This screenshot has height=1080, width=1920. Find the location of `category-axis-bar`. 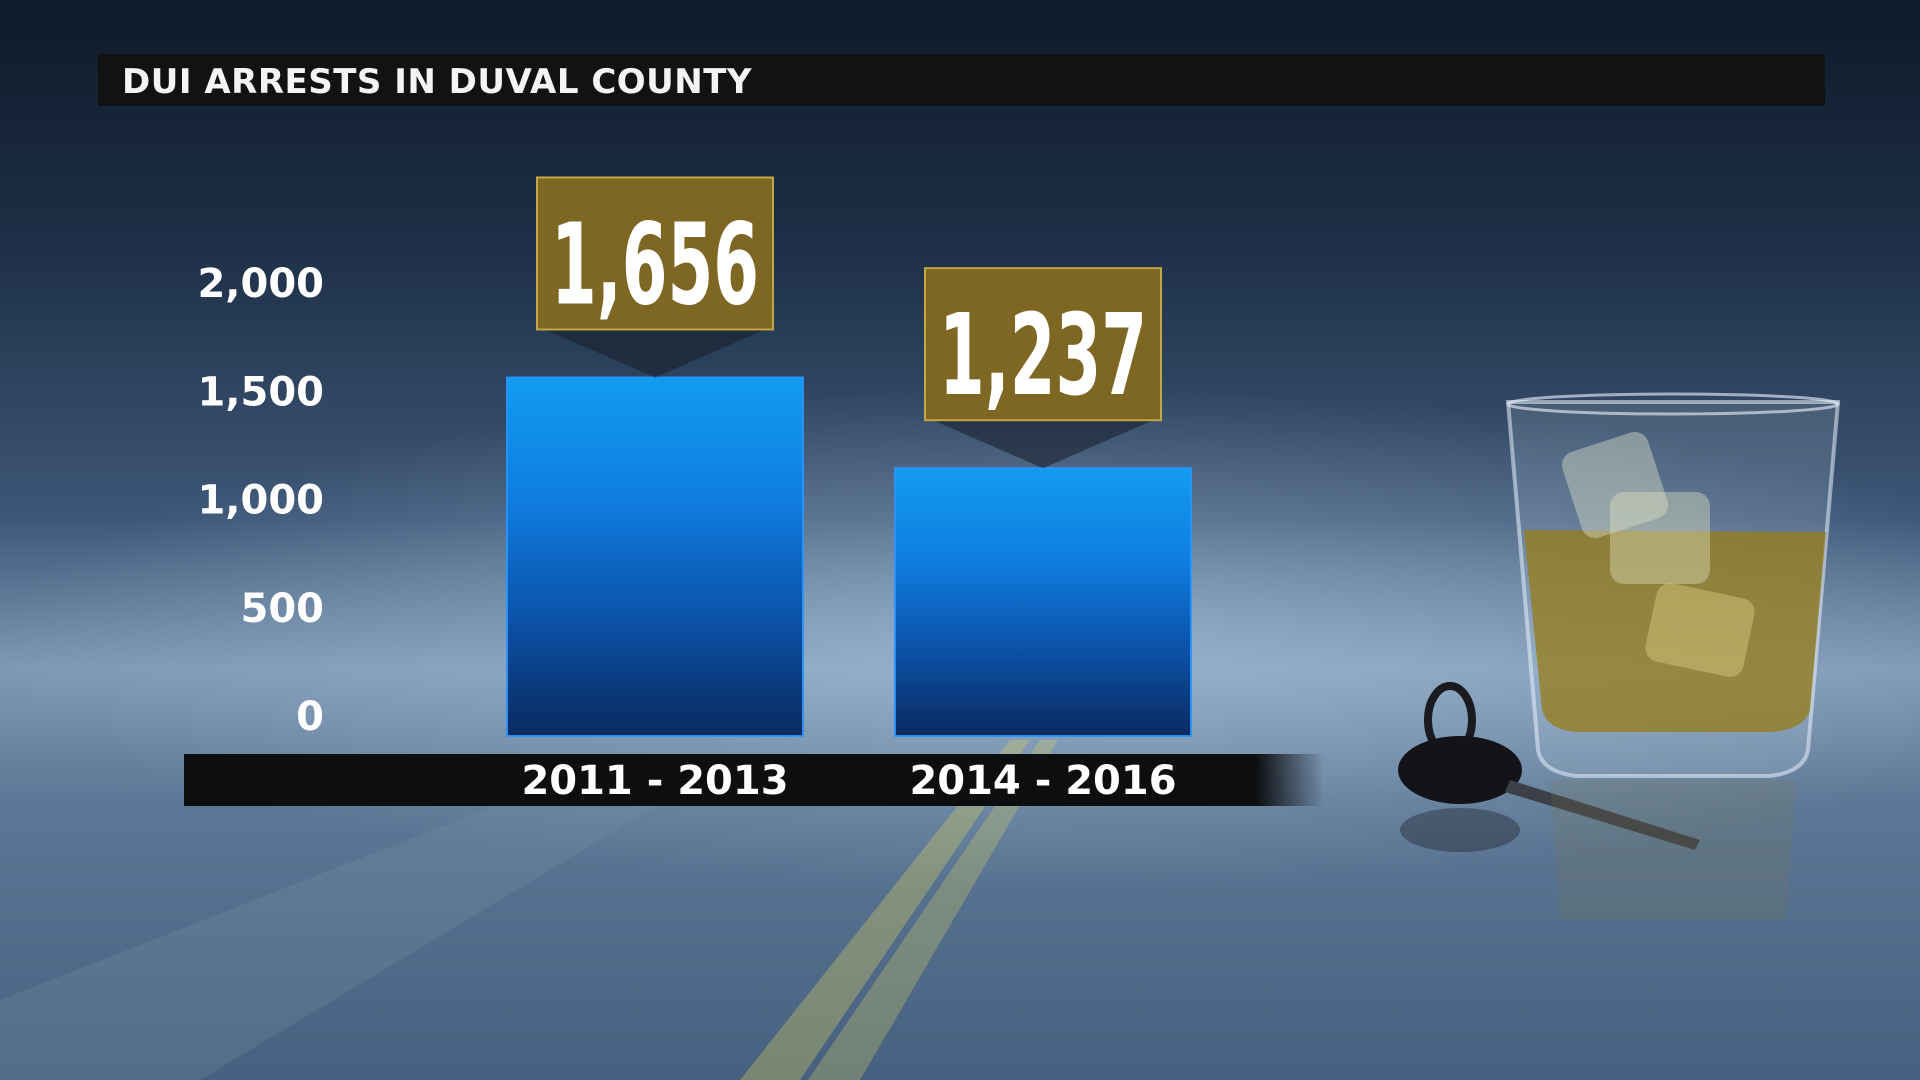

category-axis-bar is located at coordinates (754, 780).